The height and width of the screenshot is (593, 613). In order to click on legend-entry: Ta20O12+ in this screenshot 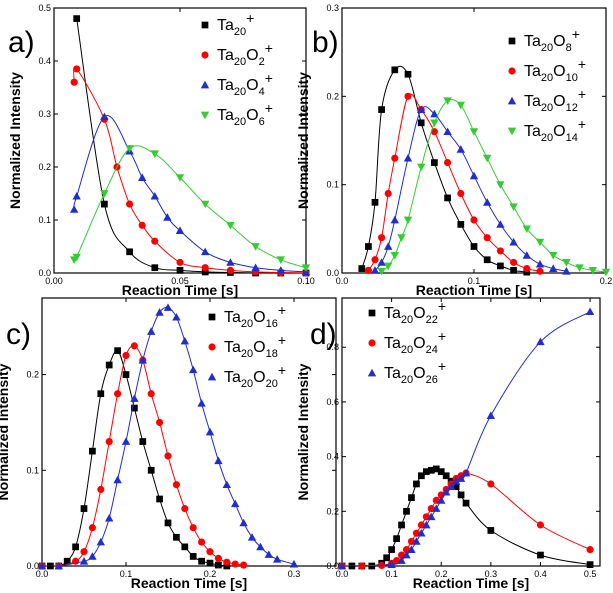, I will do `click(546, 100)`.